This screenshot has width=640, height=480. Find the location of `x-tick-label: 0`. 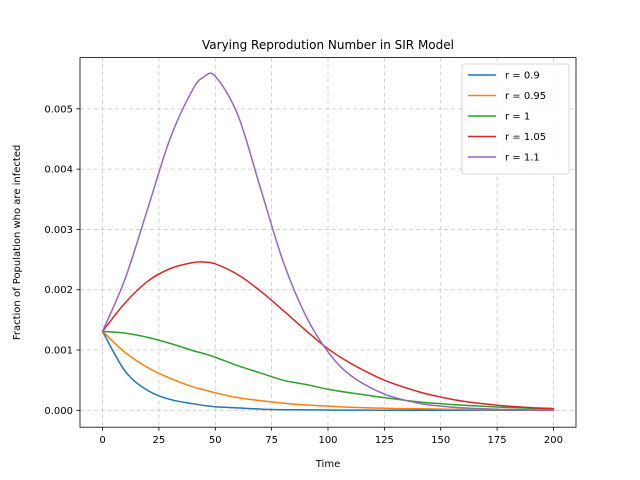

x-tick-label: 0 is located at coordinates (102, 440).